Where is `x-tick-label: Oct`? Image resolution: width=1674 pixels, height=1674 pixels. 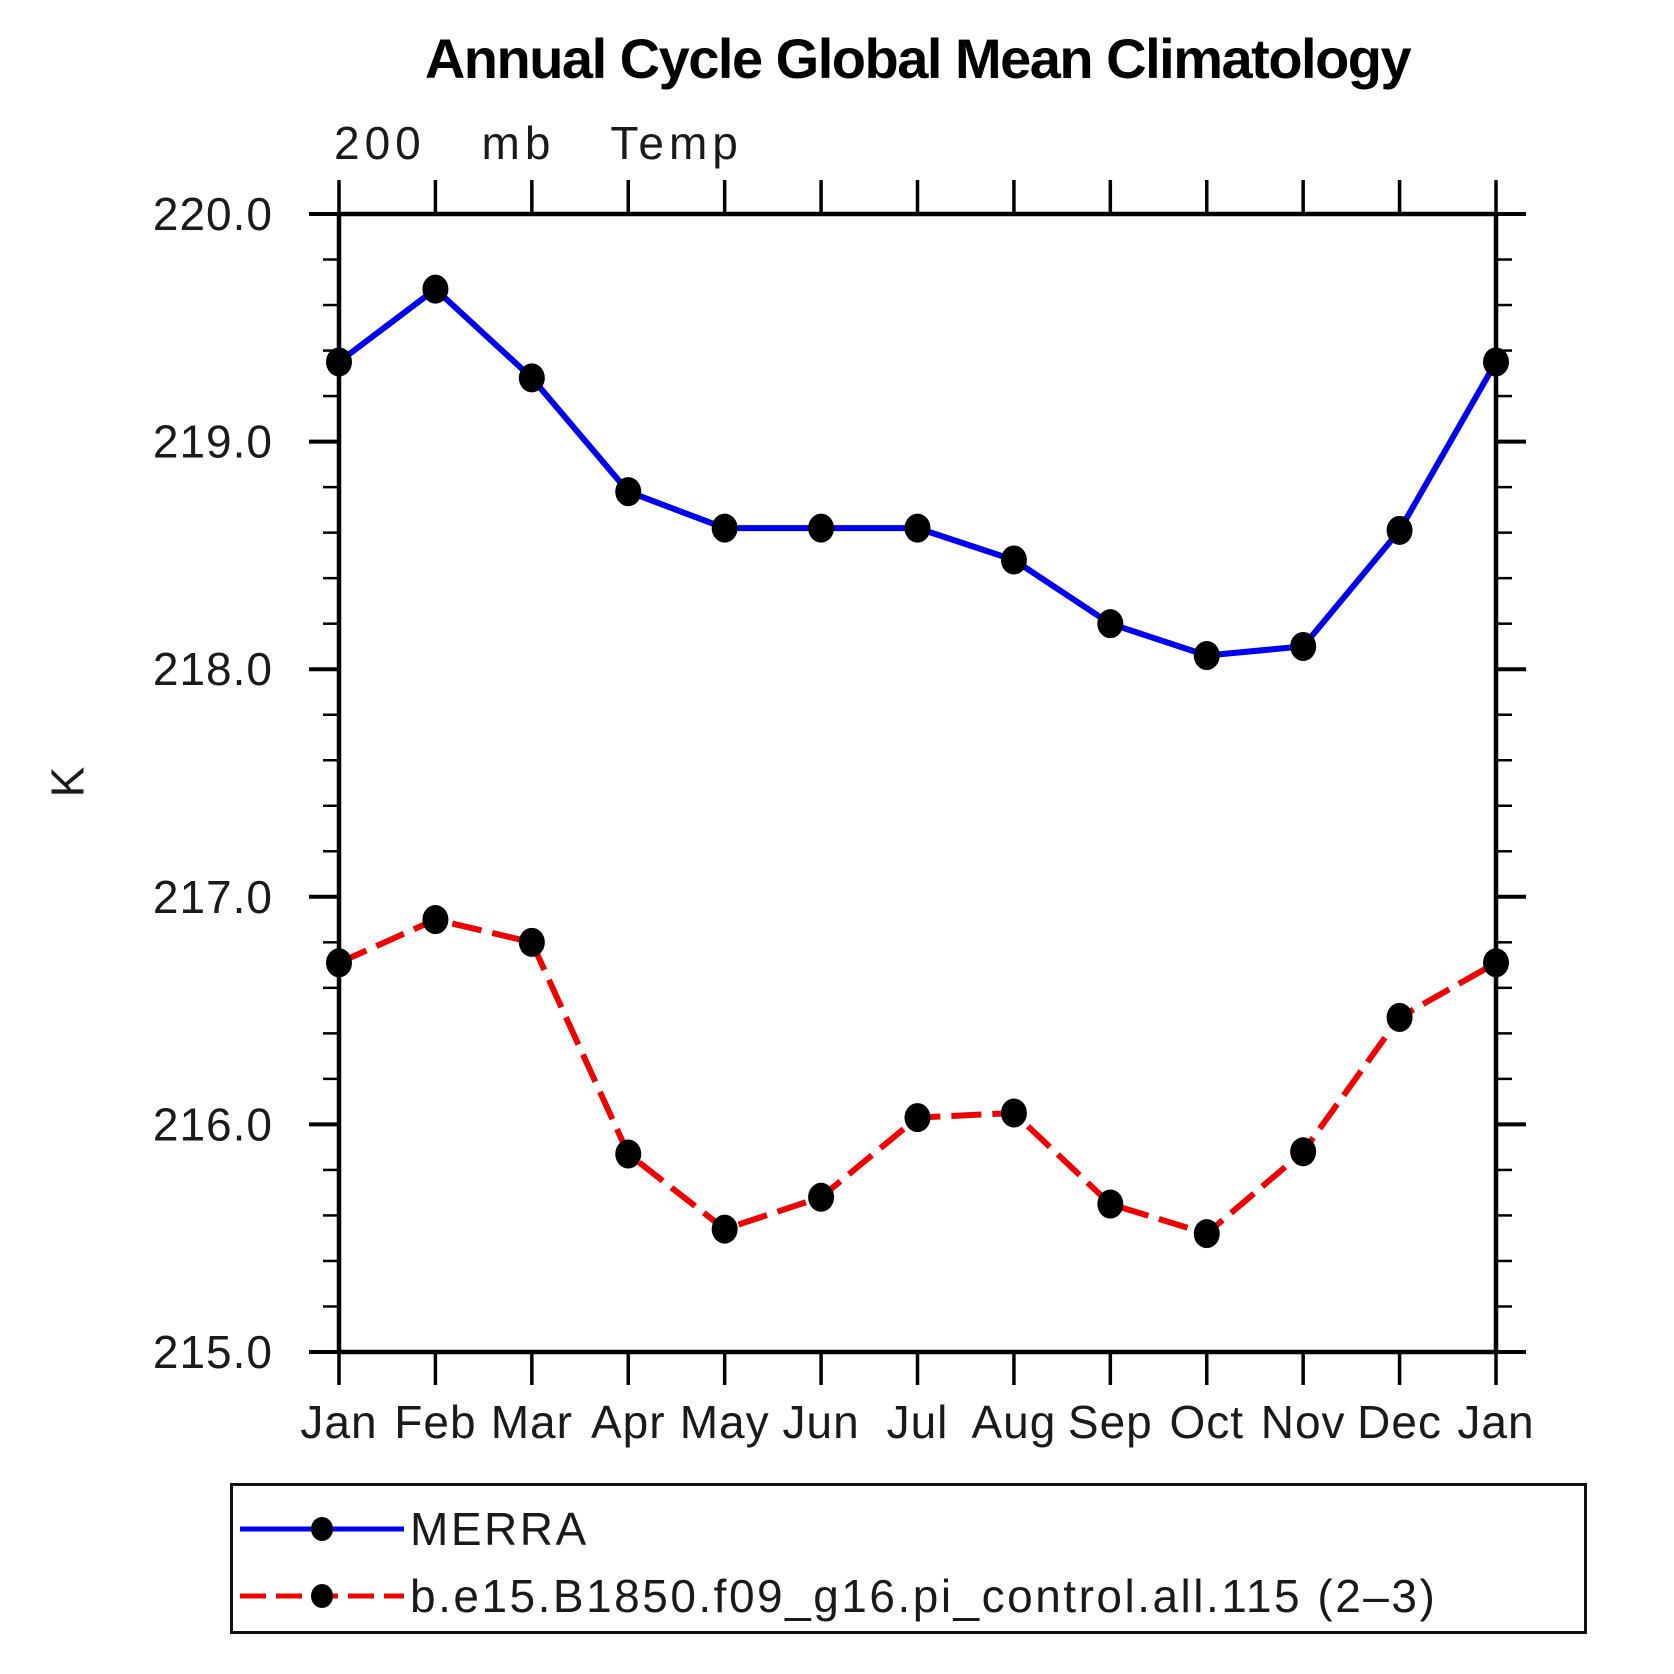 x-tick-label: Oct is located at coordinates (1206, 1422).